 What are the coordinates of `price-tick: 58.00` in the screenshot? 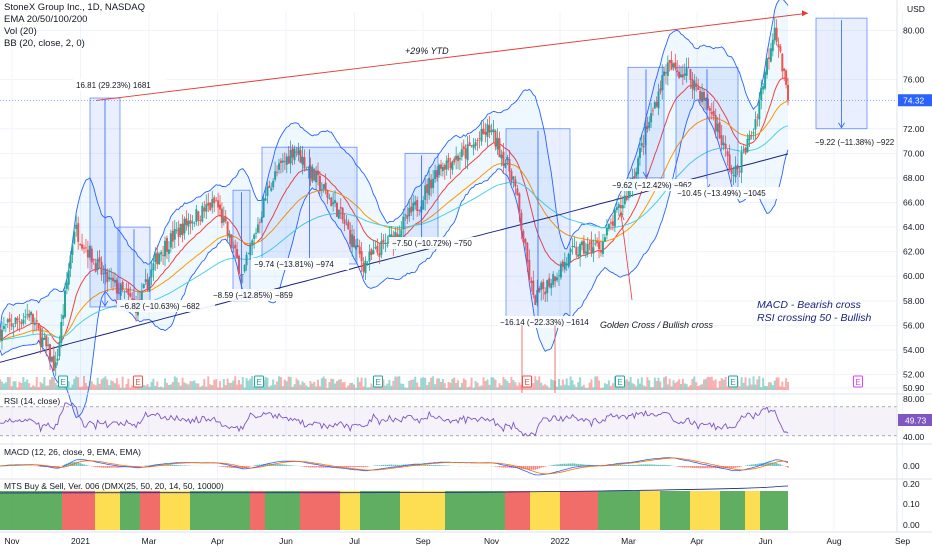 It's located at (914, 301).